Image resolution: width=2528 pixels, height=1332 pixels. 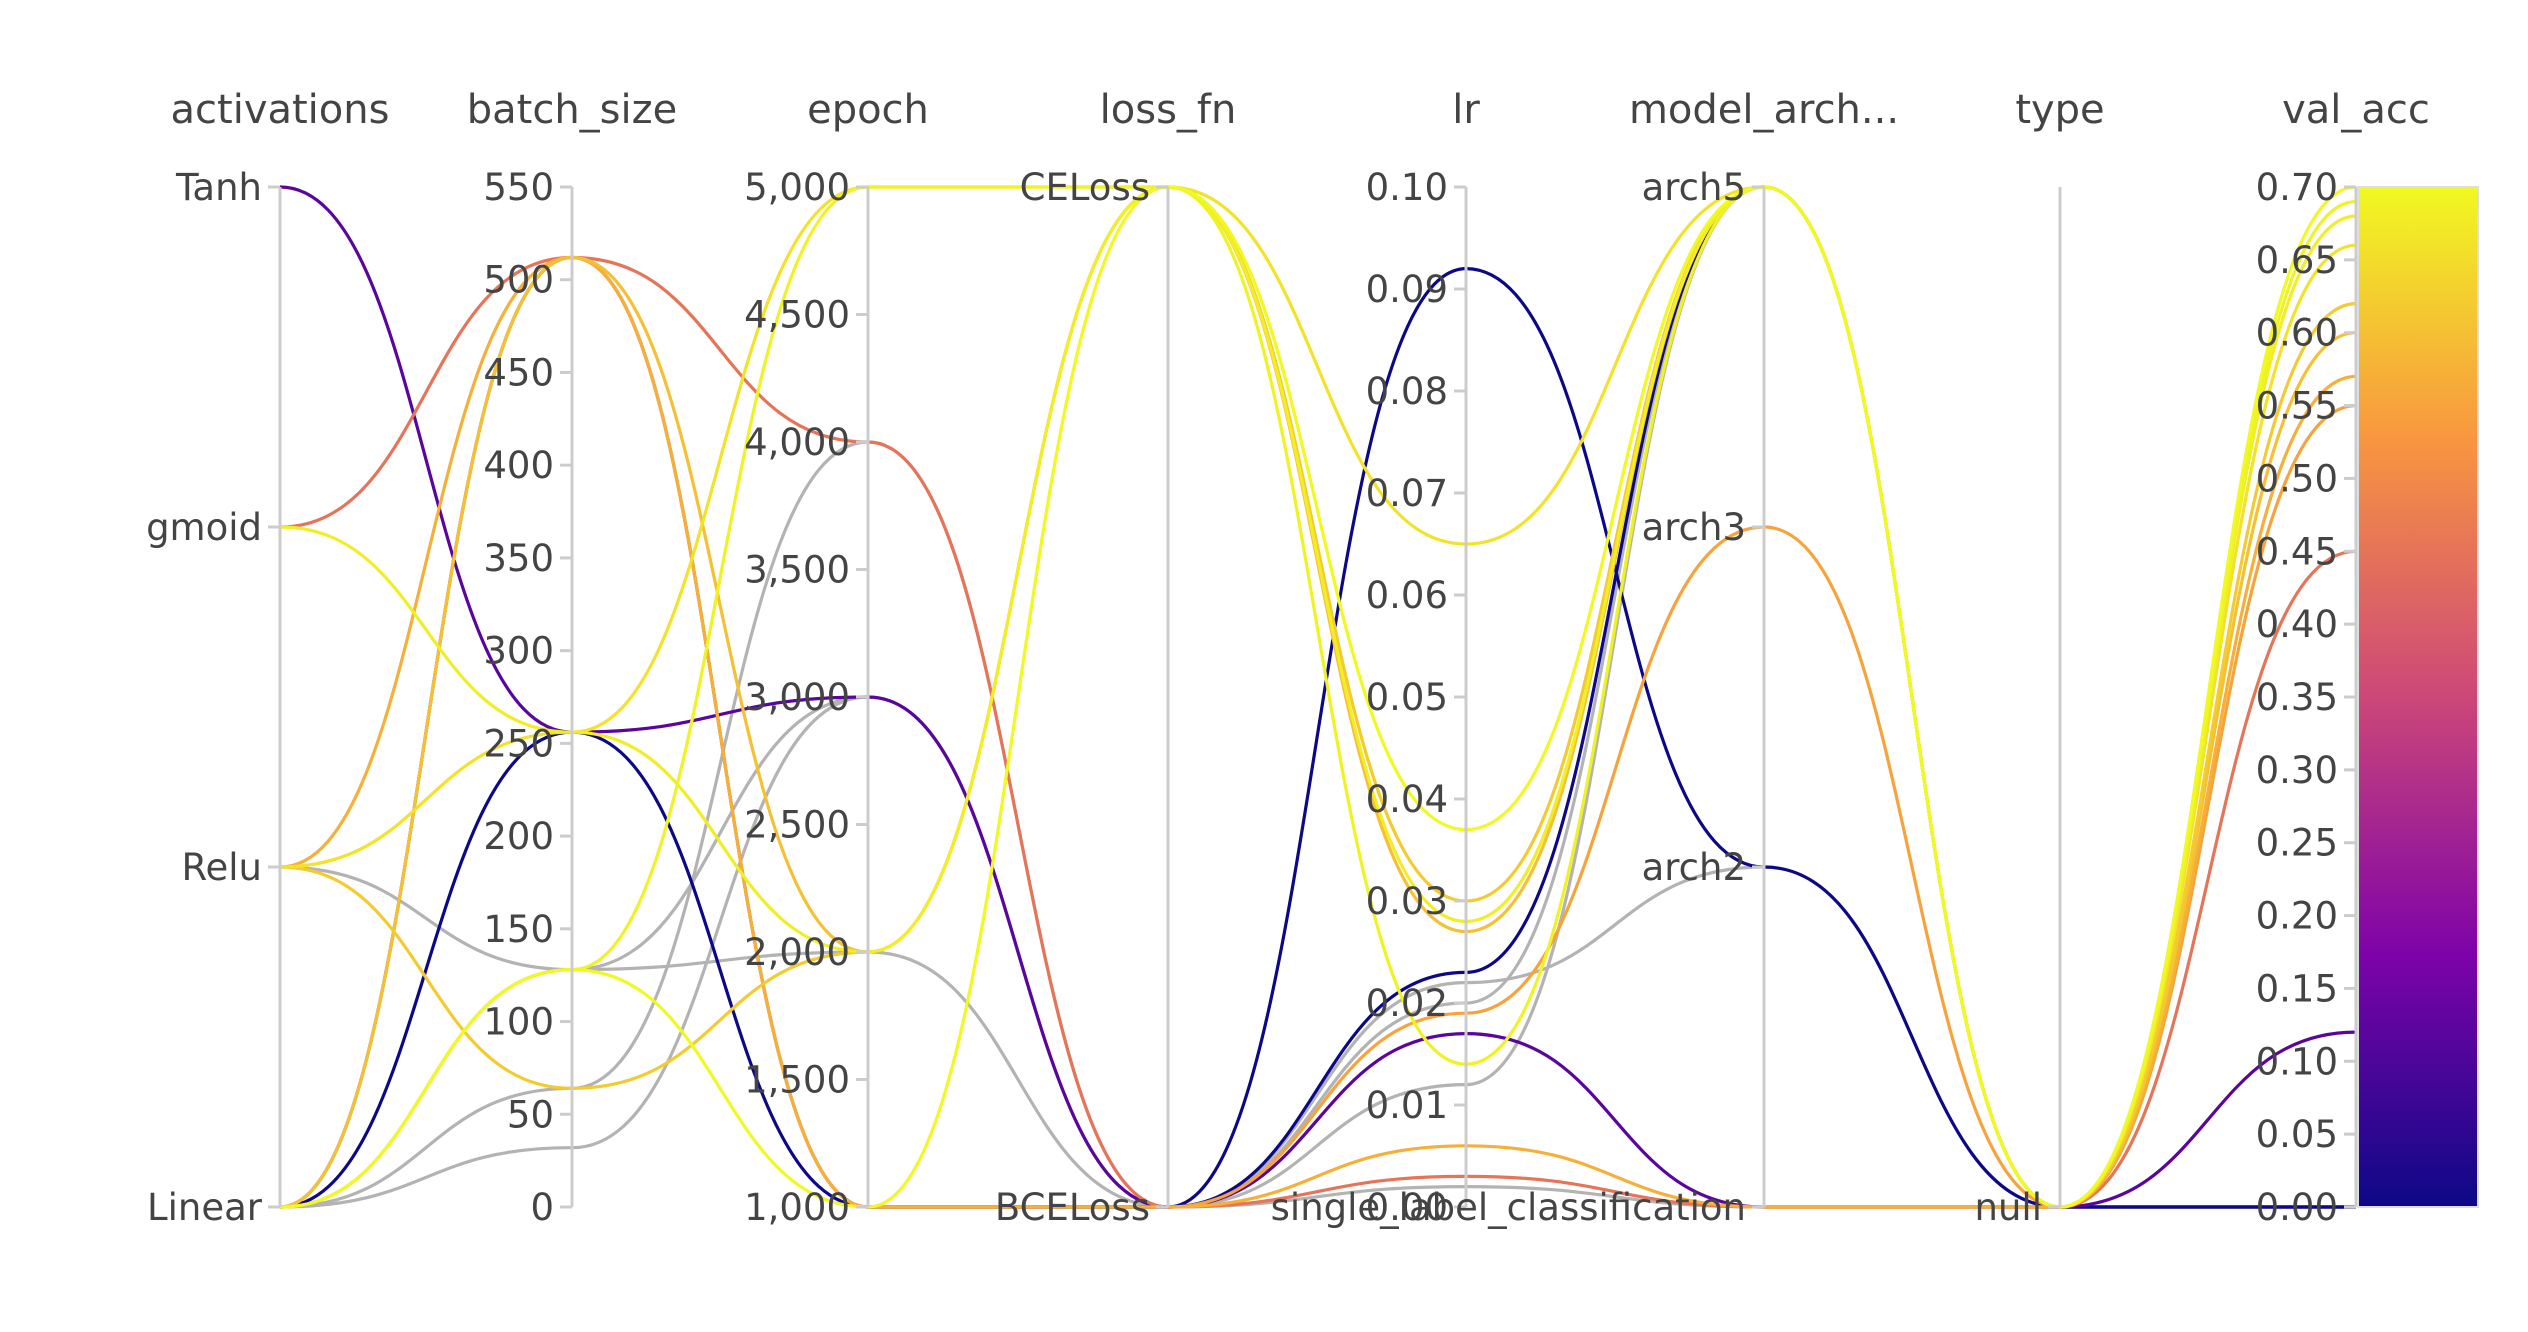 What do you see at coordinates (280, 110) in the screenshot?
I see `axis-title-activations: activations` at bounding box center [280, 110].